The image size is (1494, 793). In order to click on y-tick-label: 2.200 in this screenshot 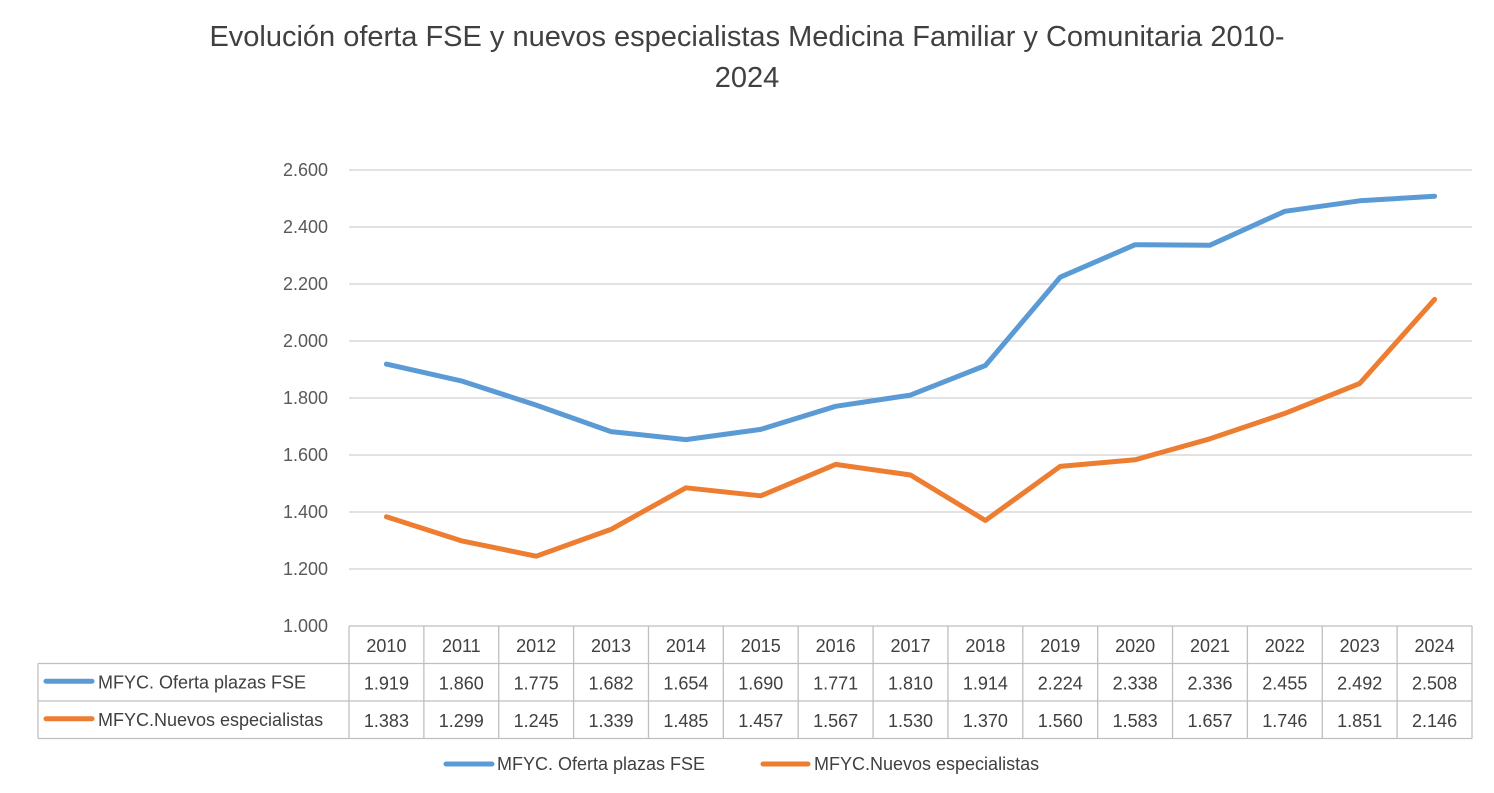, I will do `click(305, 284)`.